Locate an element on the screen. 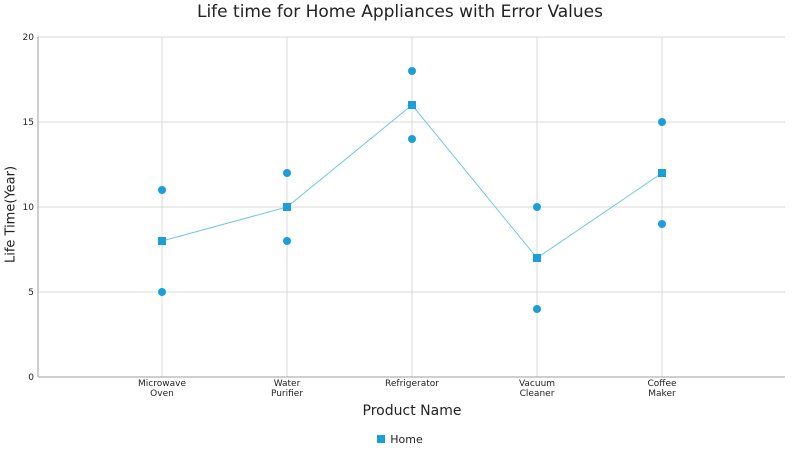 This screenshot has height=450, width=800. y-tick-label: 10 is located at coordinates (29, 208).